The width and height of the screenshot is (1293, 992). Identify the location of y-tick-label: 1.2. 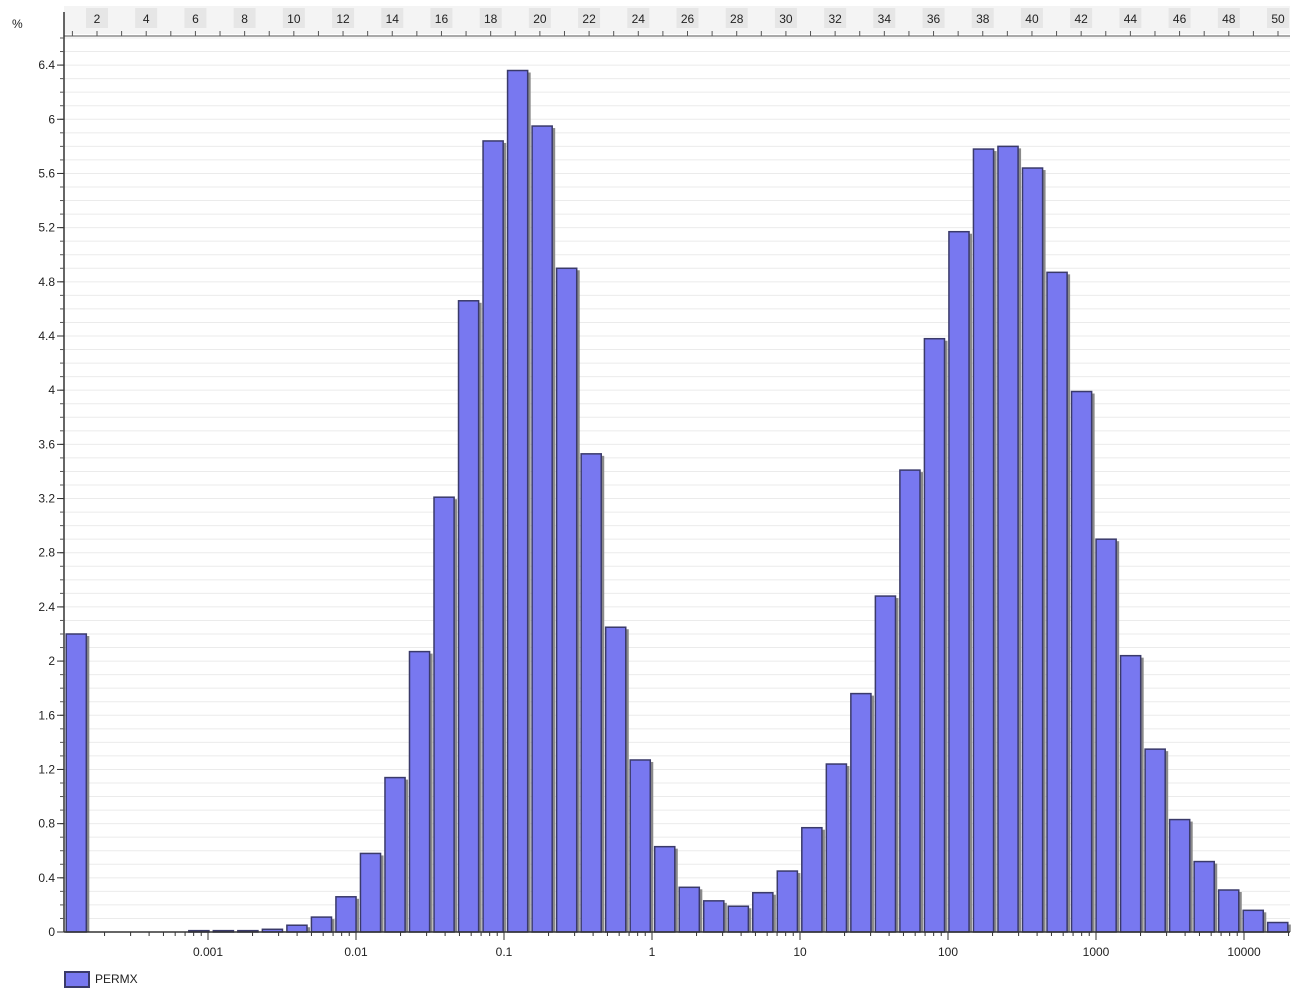
(46, 769).